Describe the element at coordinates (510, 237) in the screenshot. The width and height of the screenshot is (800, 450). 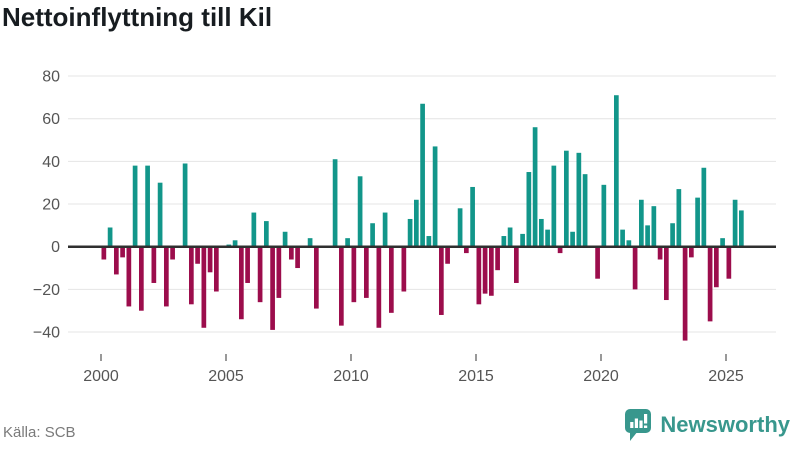
I see `bar-2016Q2` at that location.